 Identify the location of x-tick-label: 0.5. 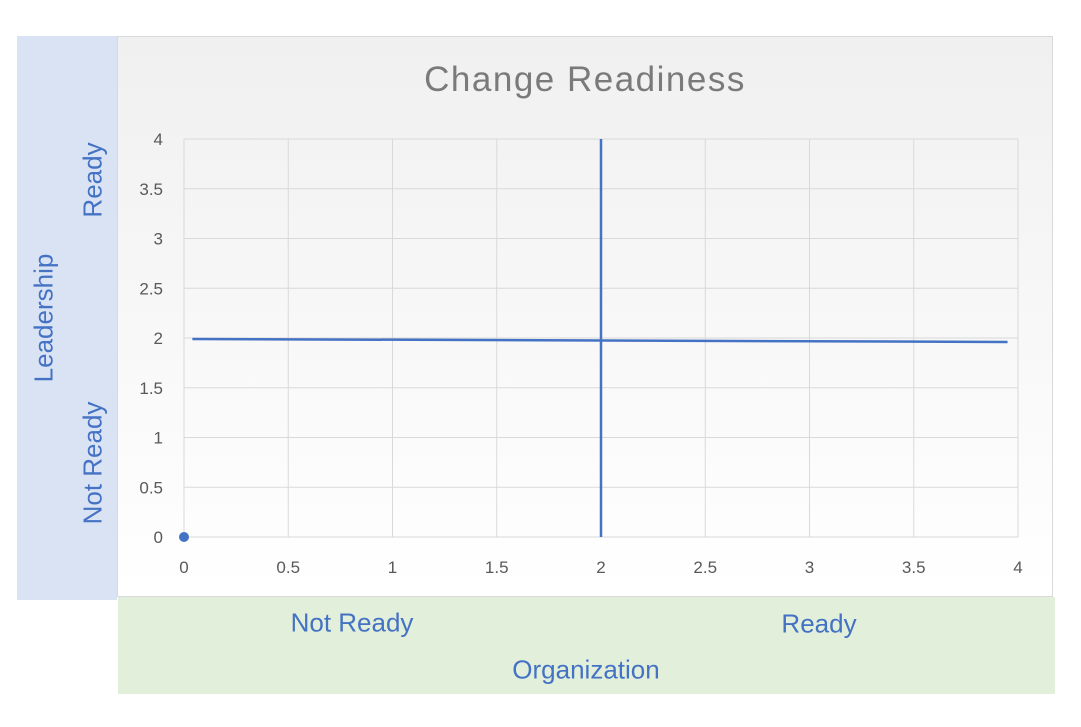
(288, 567).